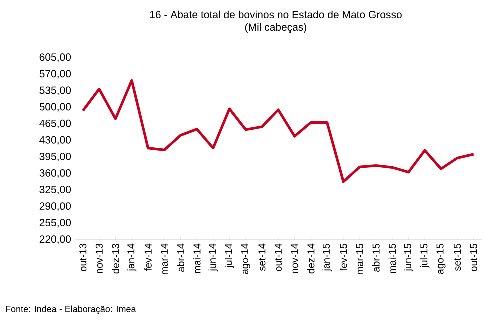 This screenshot has width=498, height=324. Describe the element at coordinates (441, 259) in the screenshot. I see `x-tick-label: ago-15` at that location.